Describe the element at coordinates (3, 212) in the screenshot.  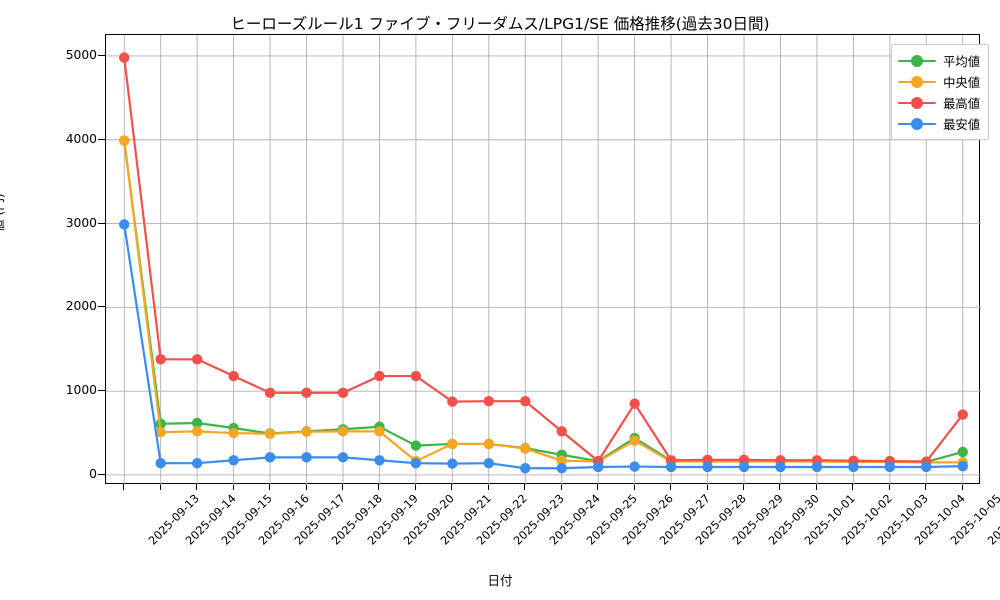
I see `y-axis-label: 値 (円)` at that location.